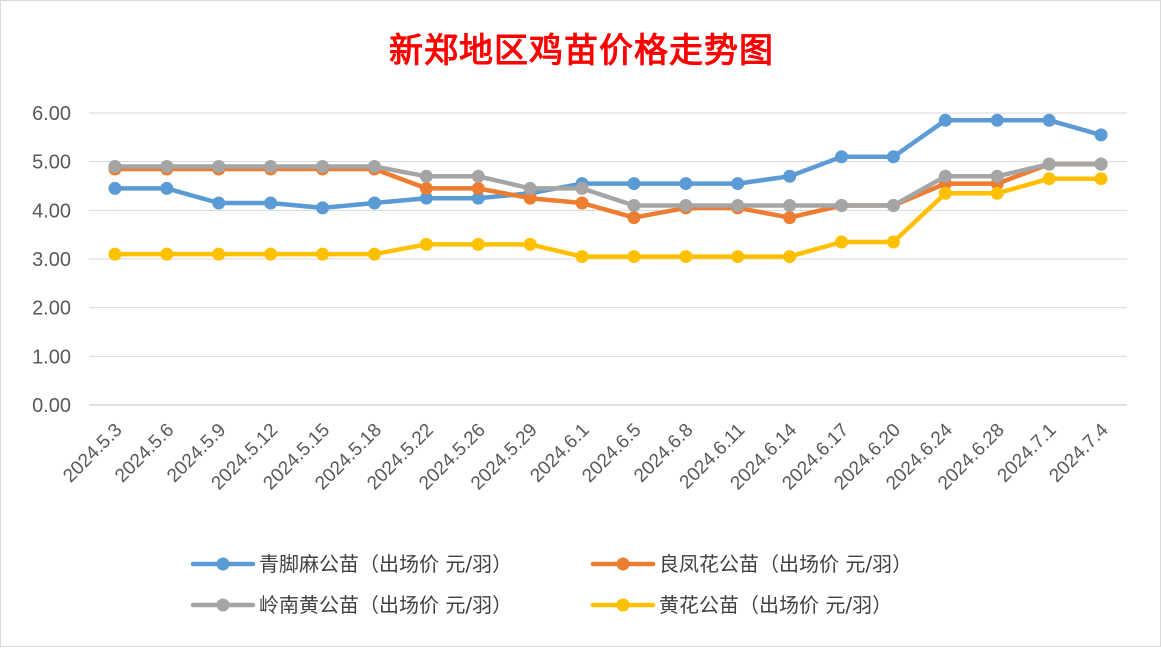  I want to click on legend-item: 青脚麻公苗（出场价 元/羽）, so click(351, 564).